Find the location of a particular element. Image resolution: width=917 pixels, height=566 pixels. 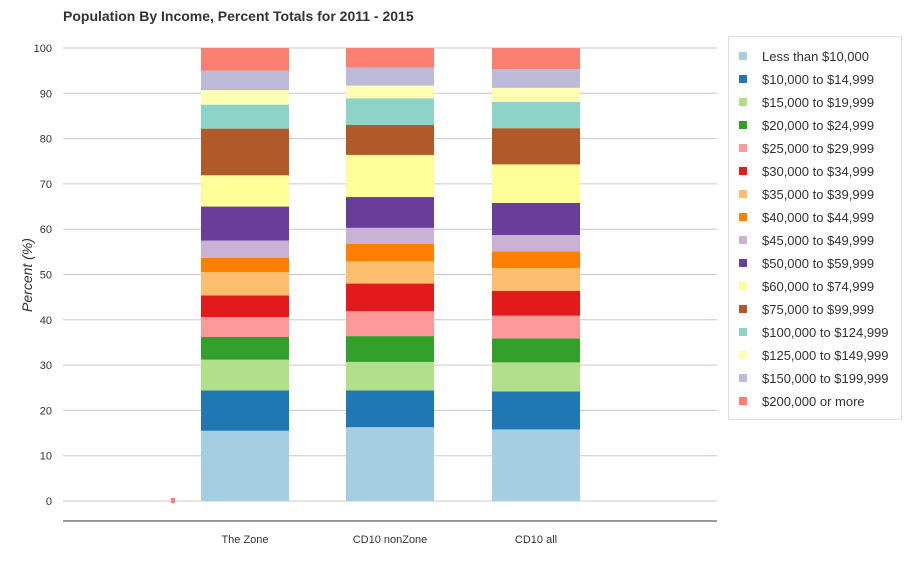

legend-item: $45,000 to $49,999 is located at coordinates (806, 240).